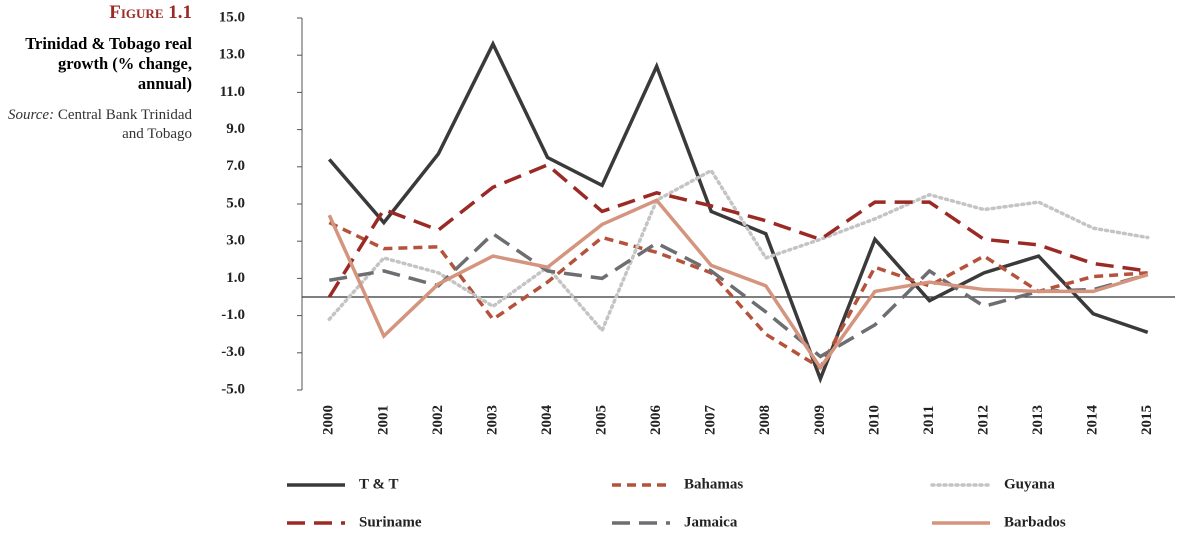 The height and width of the screenshot is (533, 1183). Describe the element at coordinates (1029, 484) in the screenshot. I see `legend-label: Guyana` at that location.